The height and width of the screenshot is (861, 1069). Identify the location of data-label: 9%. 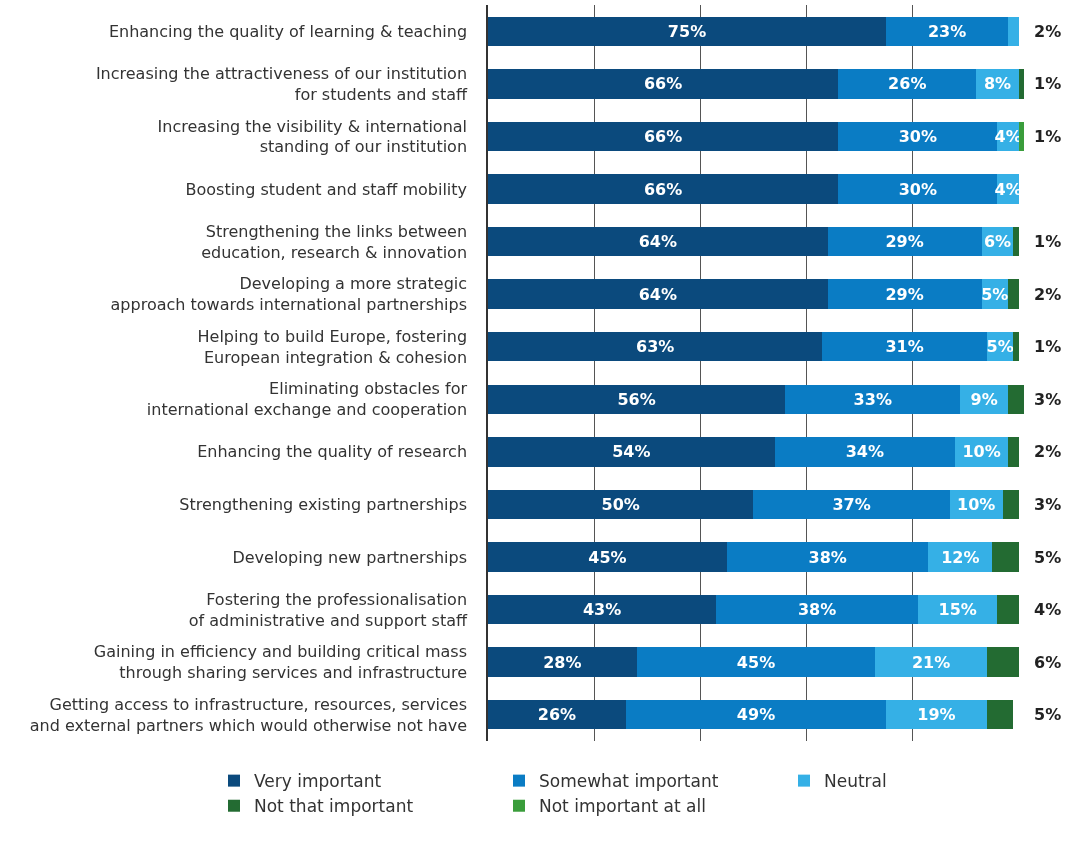
(984, 399).